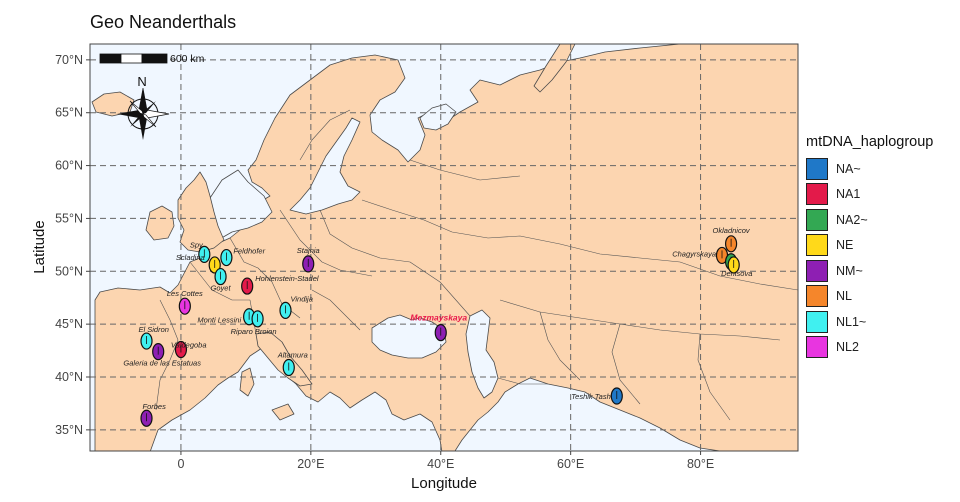 This screenshot has width=960, height=502. What do you see at coordinates (249, 251) in the screenshot?
I see `site-label: Feldhofer` at bounding box center [249, 251].